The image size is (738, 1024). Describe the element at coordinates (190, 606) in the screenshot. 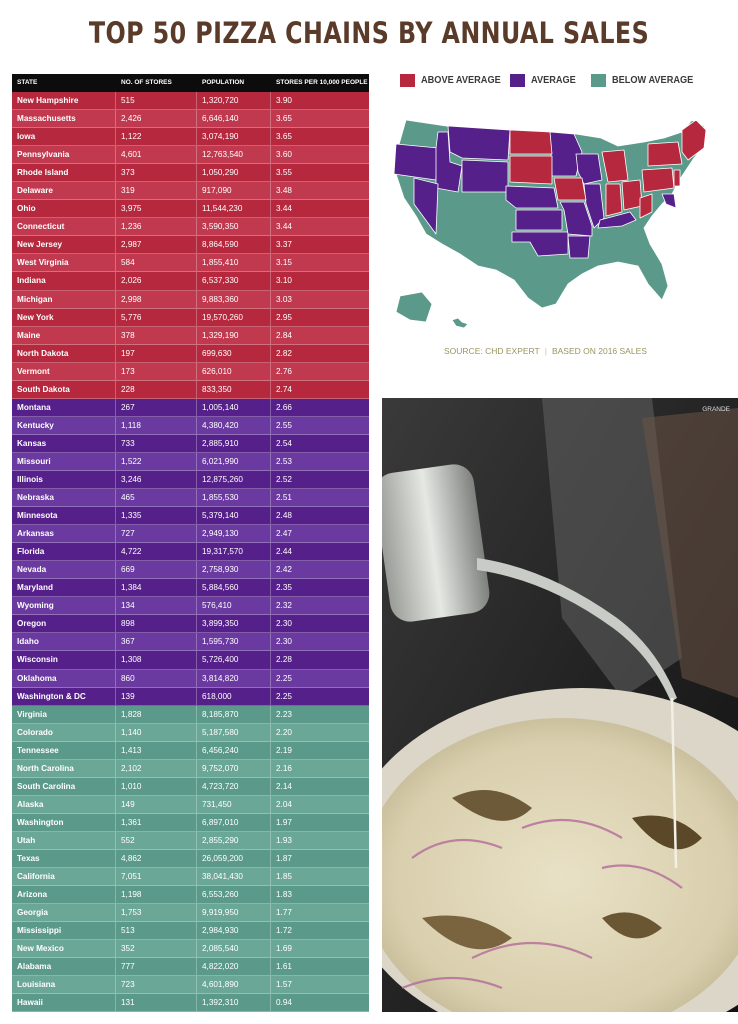

I see `table-row: Wyoming 134 576,410 2.32` at that location.